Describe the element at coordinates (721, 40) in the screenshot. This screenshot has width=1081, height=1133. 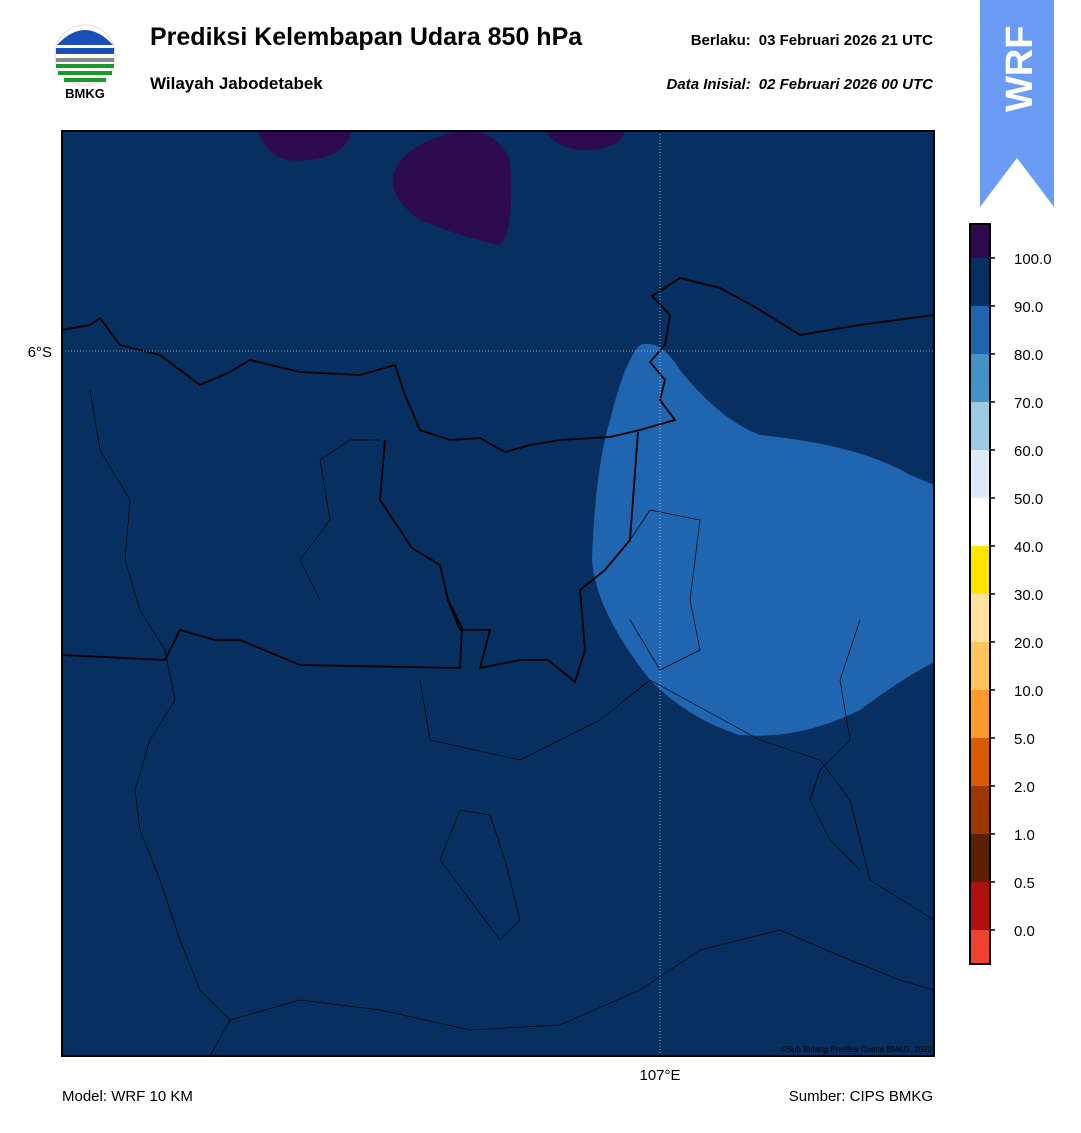
I see `valid-label: Berlaku:` at that location.